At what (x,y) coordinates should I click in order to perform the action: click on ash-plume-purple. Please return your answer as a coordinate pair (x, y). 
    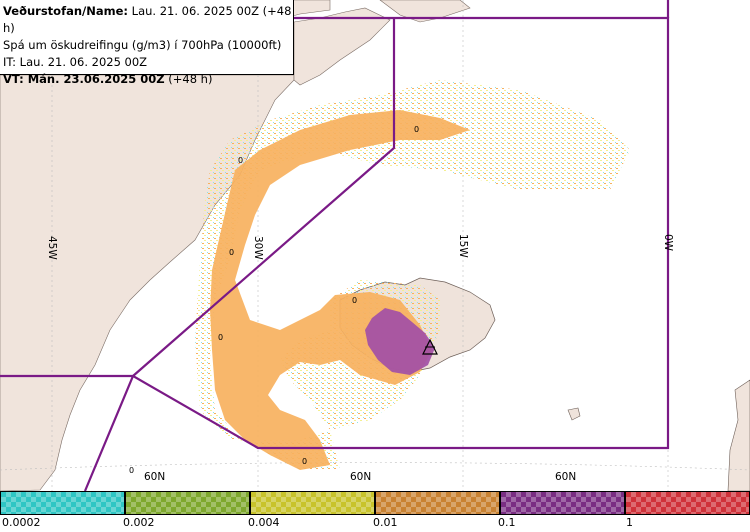
    Looking at the image, I should click on (400, 341).